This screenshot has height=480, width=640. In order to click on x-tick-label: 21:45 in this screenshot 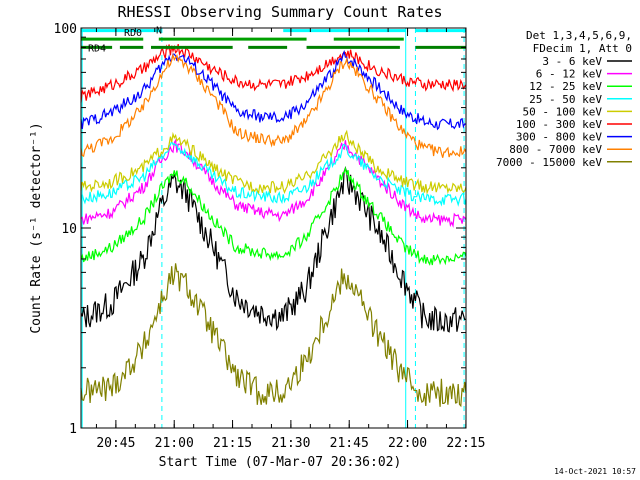, I will do `click(349, 443)`.